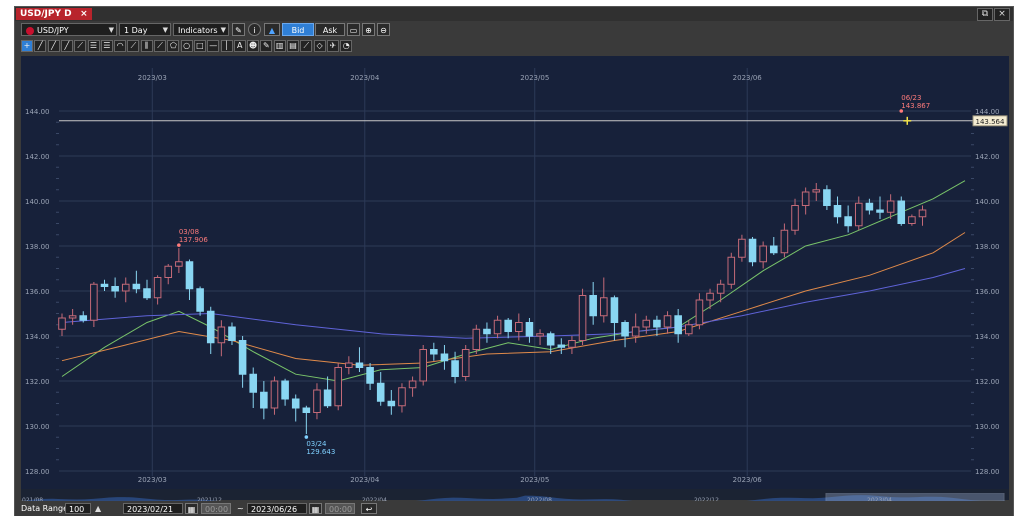 The height and width of the screenshot is (524, 1024). What do you see at coordinates (146, 46) in the screenshot?
I see `drawing-tool-icon: ⫼` at bounding box center [146, 46].